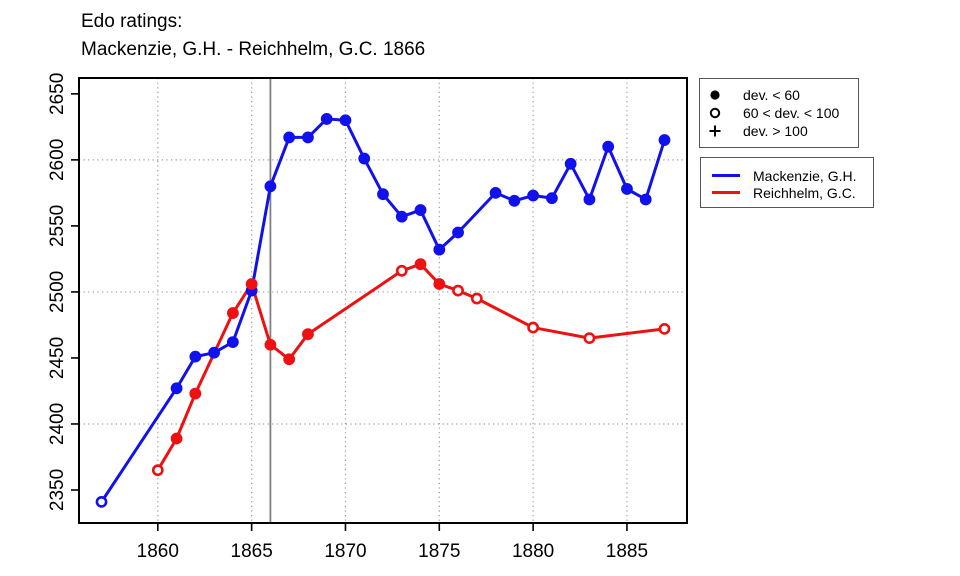  Describe the element at coordinates (791, 113) in the screenshot. I see `legend-label: 60 < dev. < 100` at that location.